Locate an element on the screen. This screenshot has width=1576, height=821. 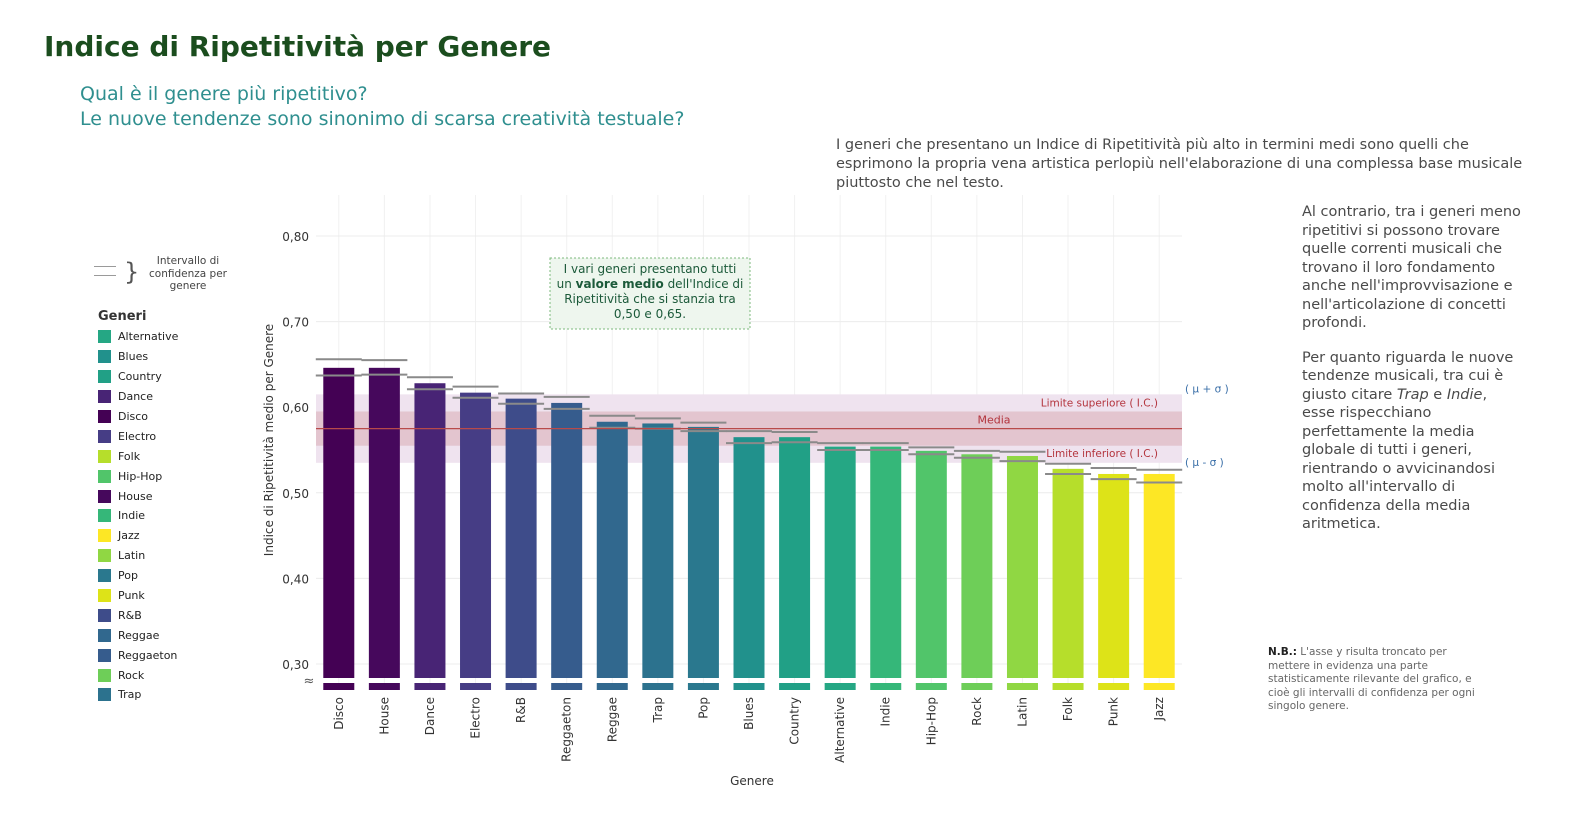
legend-item: House is located at coordinates (138, 496).